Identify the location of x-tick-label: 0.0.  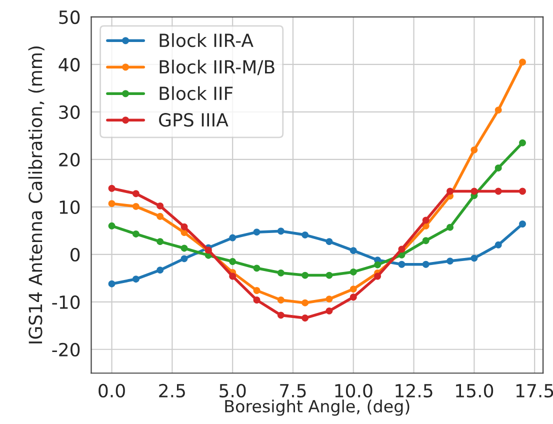
(111, 391).